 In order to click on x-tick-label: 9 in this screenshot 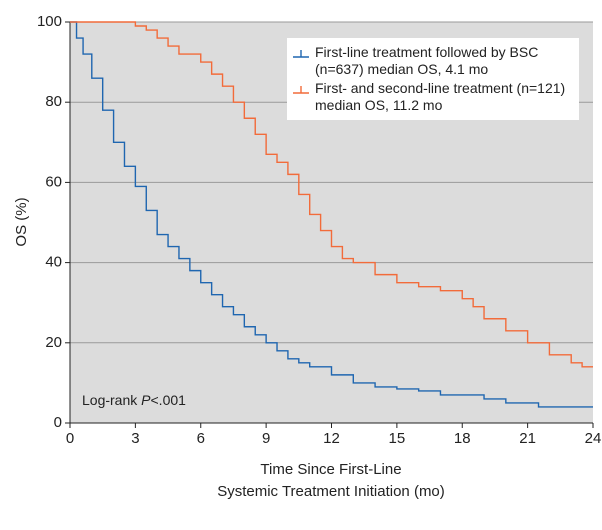, I will do `click(266, 438)`.